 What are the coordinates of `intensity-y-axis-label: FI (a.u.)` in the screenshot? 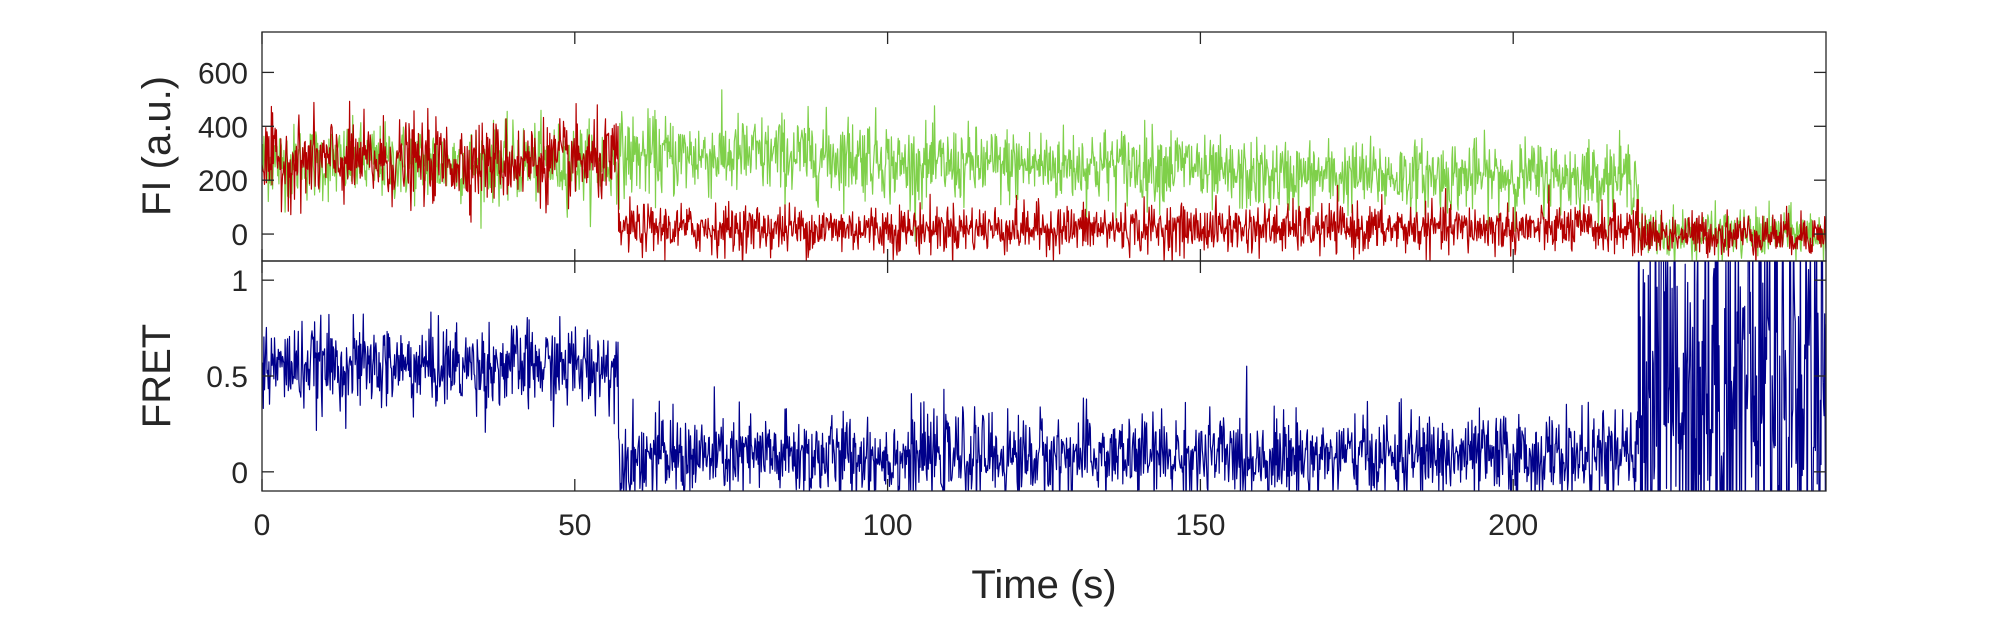 It's located at (157, 146).